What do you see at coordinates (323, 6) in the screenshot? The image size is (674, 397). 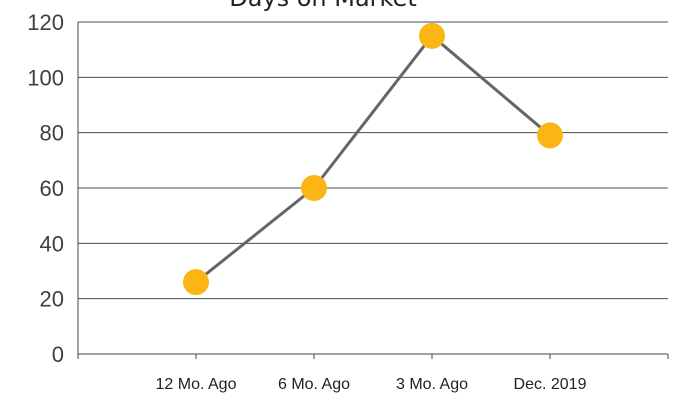 I see `chart-title: Days on Market` at bounding box center [323, 6].